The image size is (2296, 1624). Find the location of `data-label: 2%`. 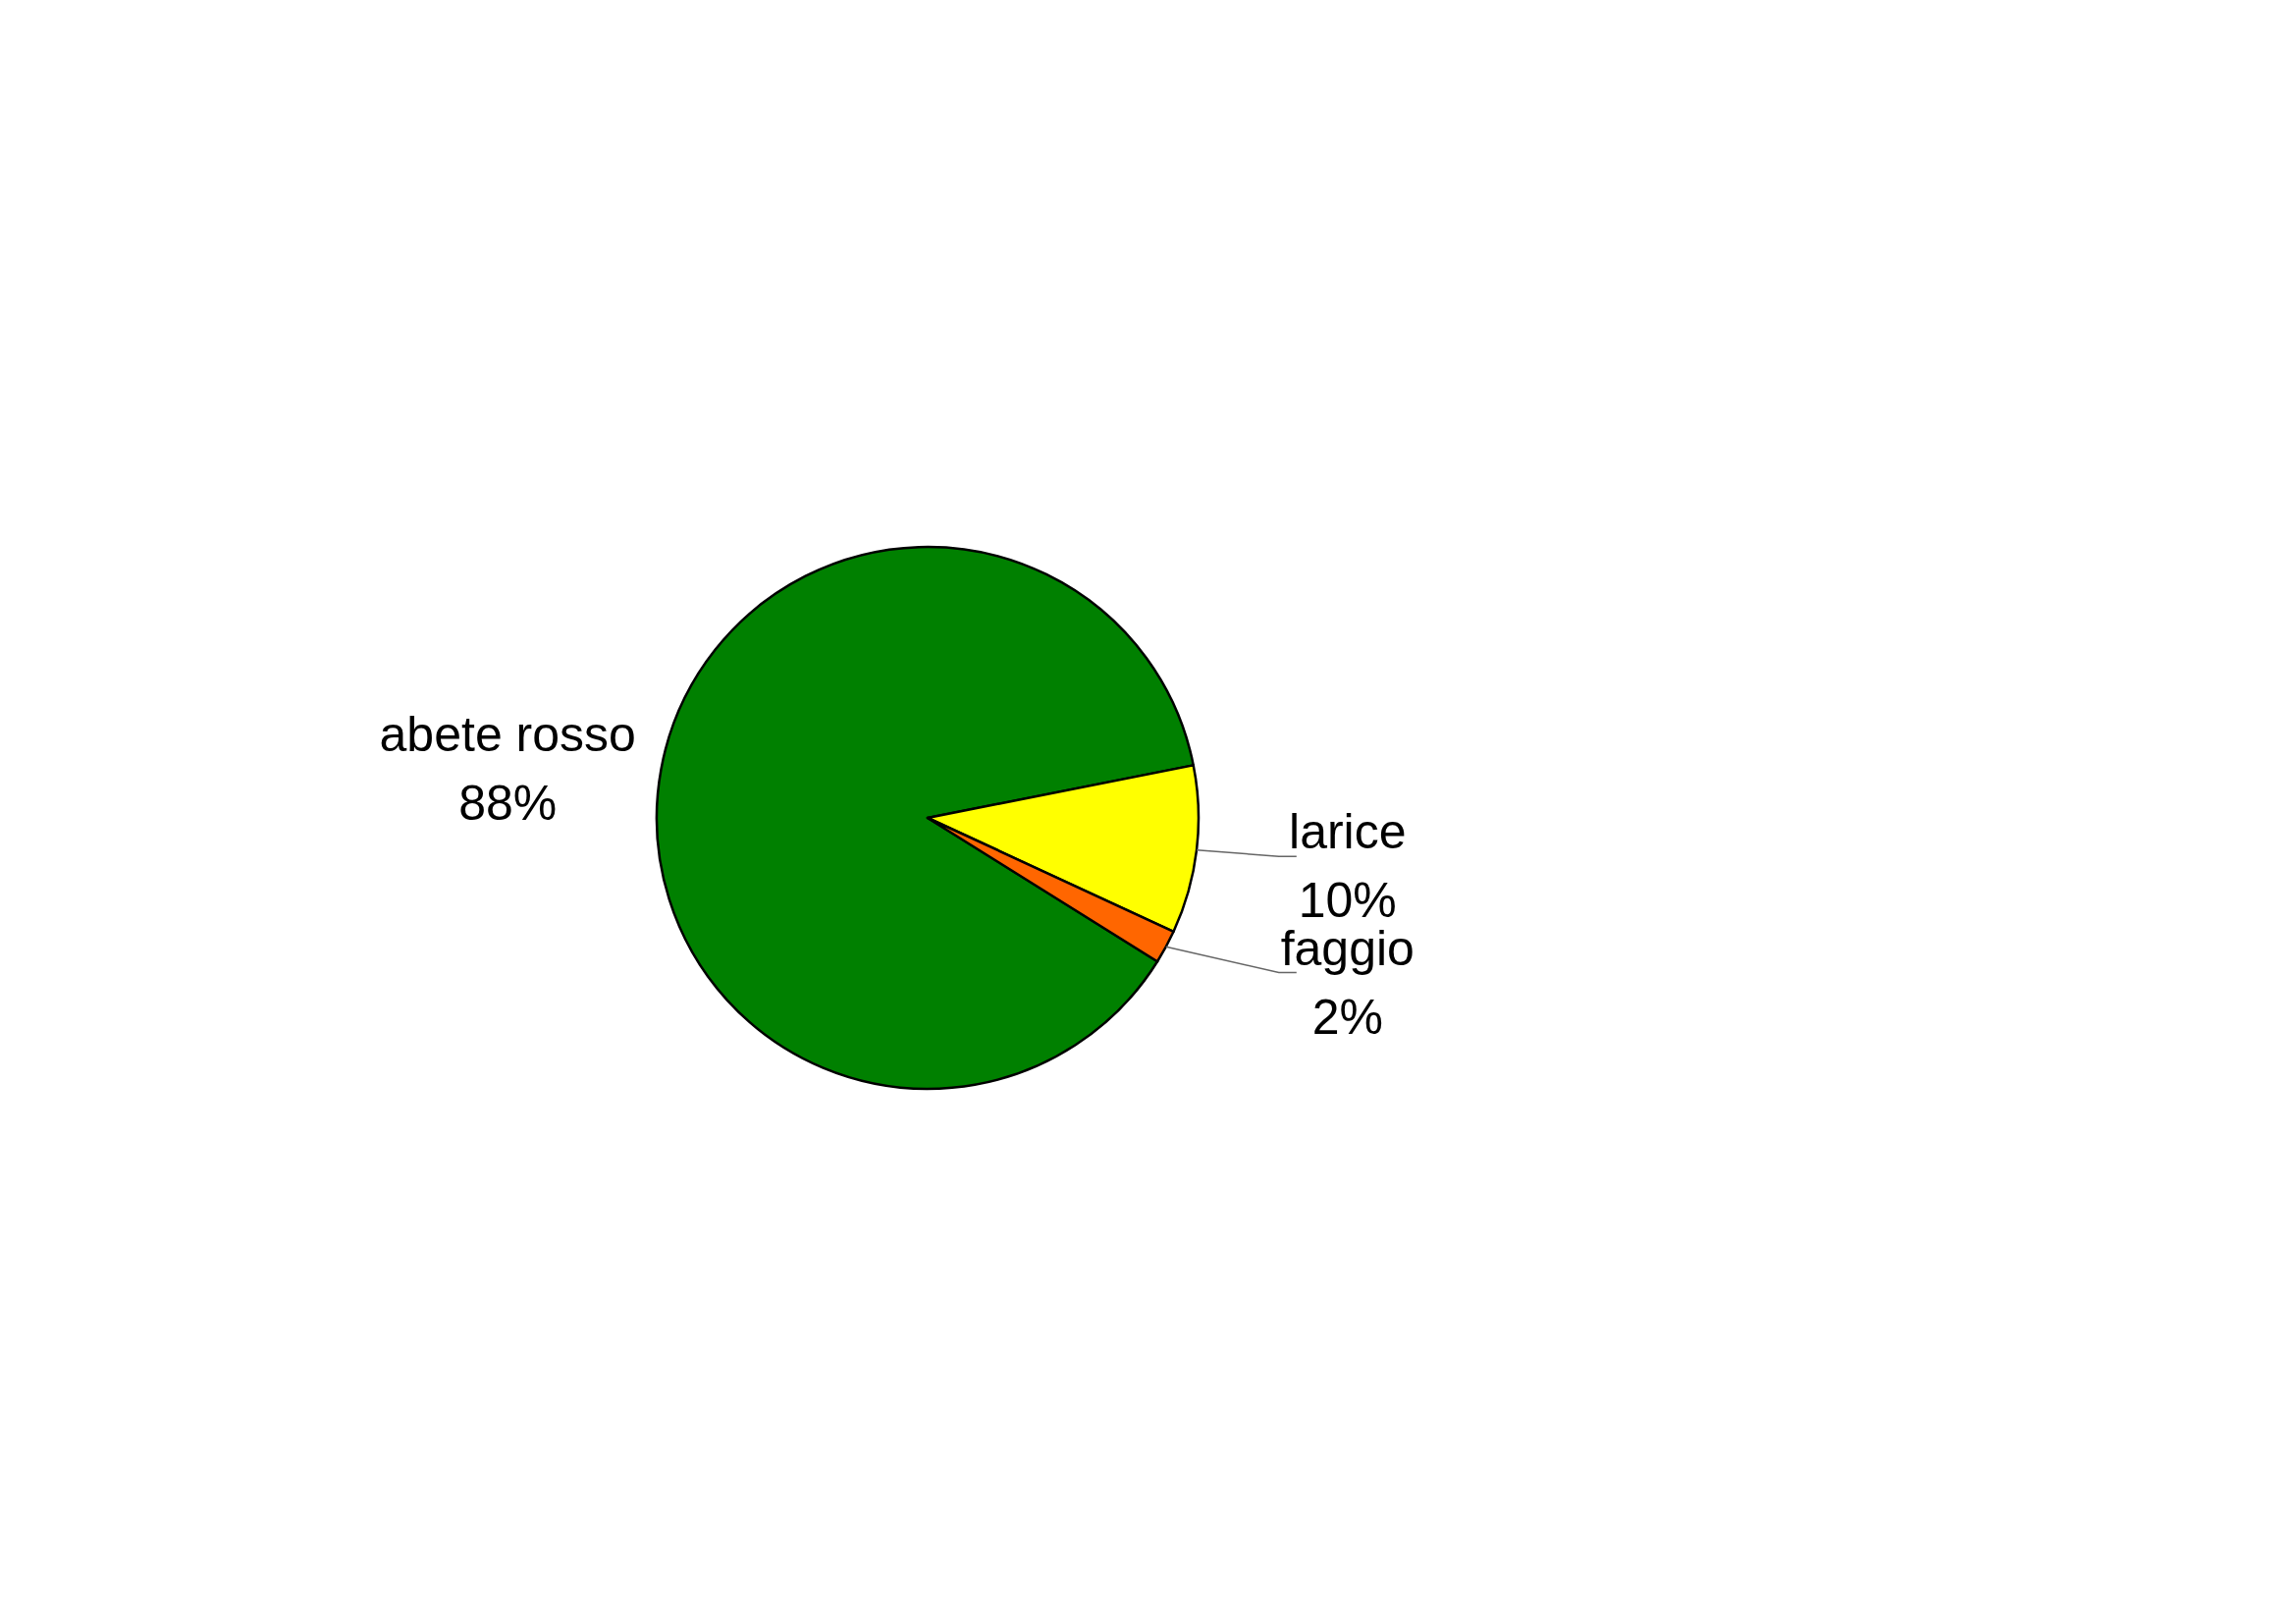

data-label: 2% is located at coordinates (1347, 1017).